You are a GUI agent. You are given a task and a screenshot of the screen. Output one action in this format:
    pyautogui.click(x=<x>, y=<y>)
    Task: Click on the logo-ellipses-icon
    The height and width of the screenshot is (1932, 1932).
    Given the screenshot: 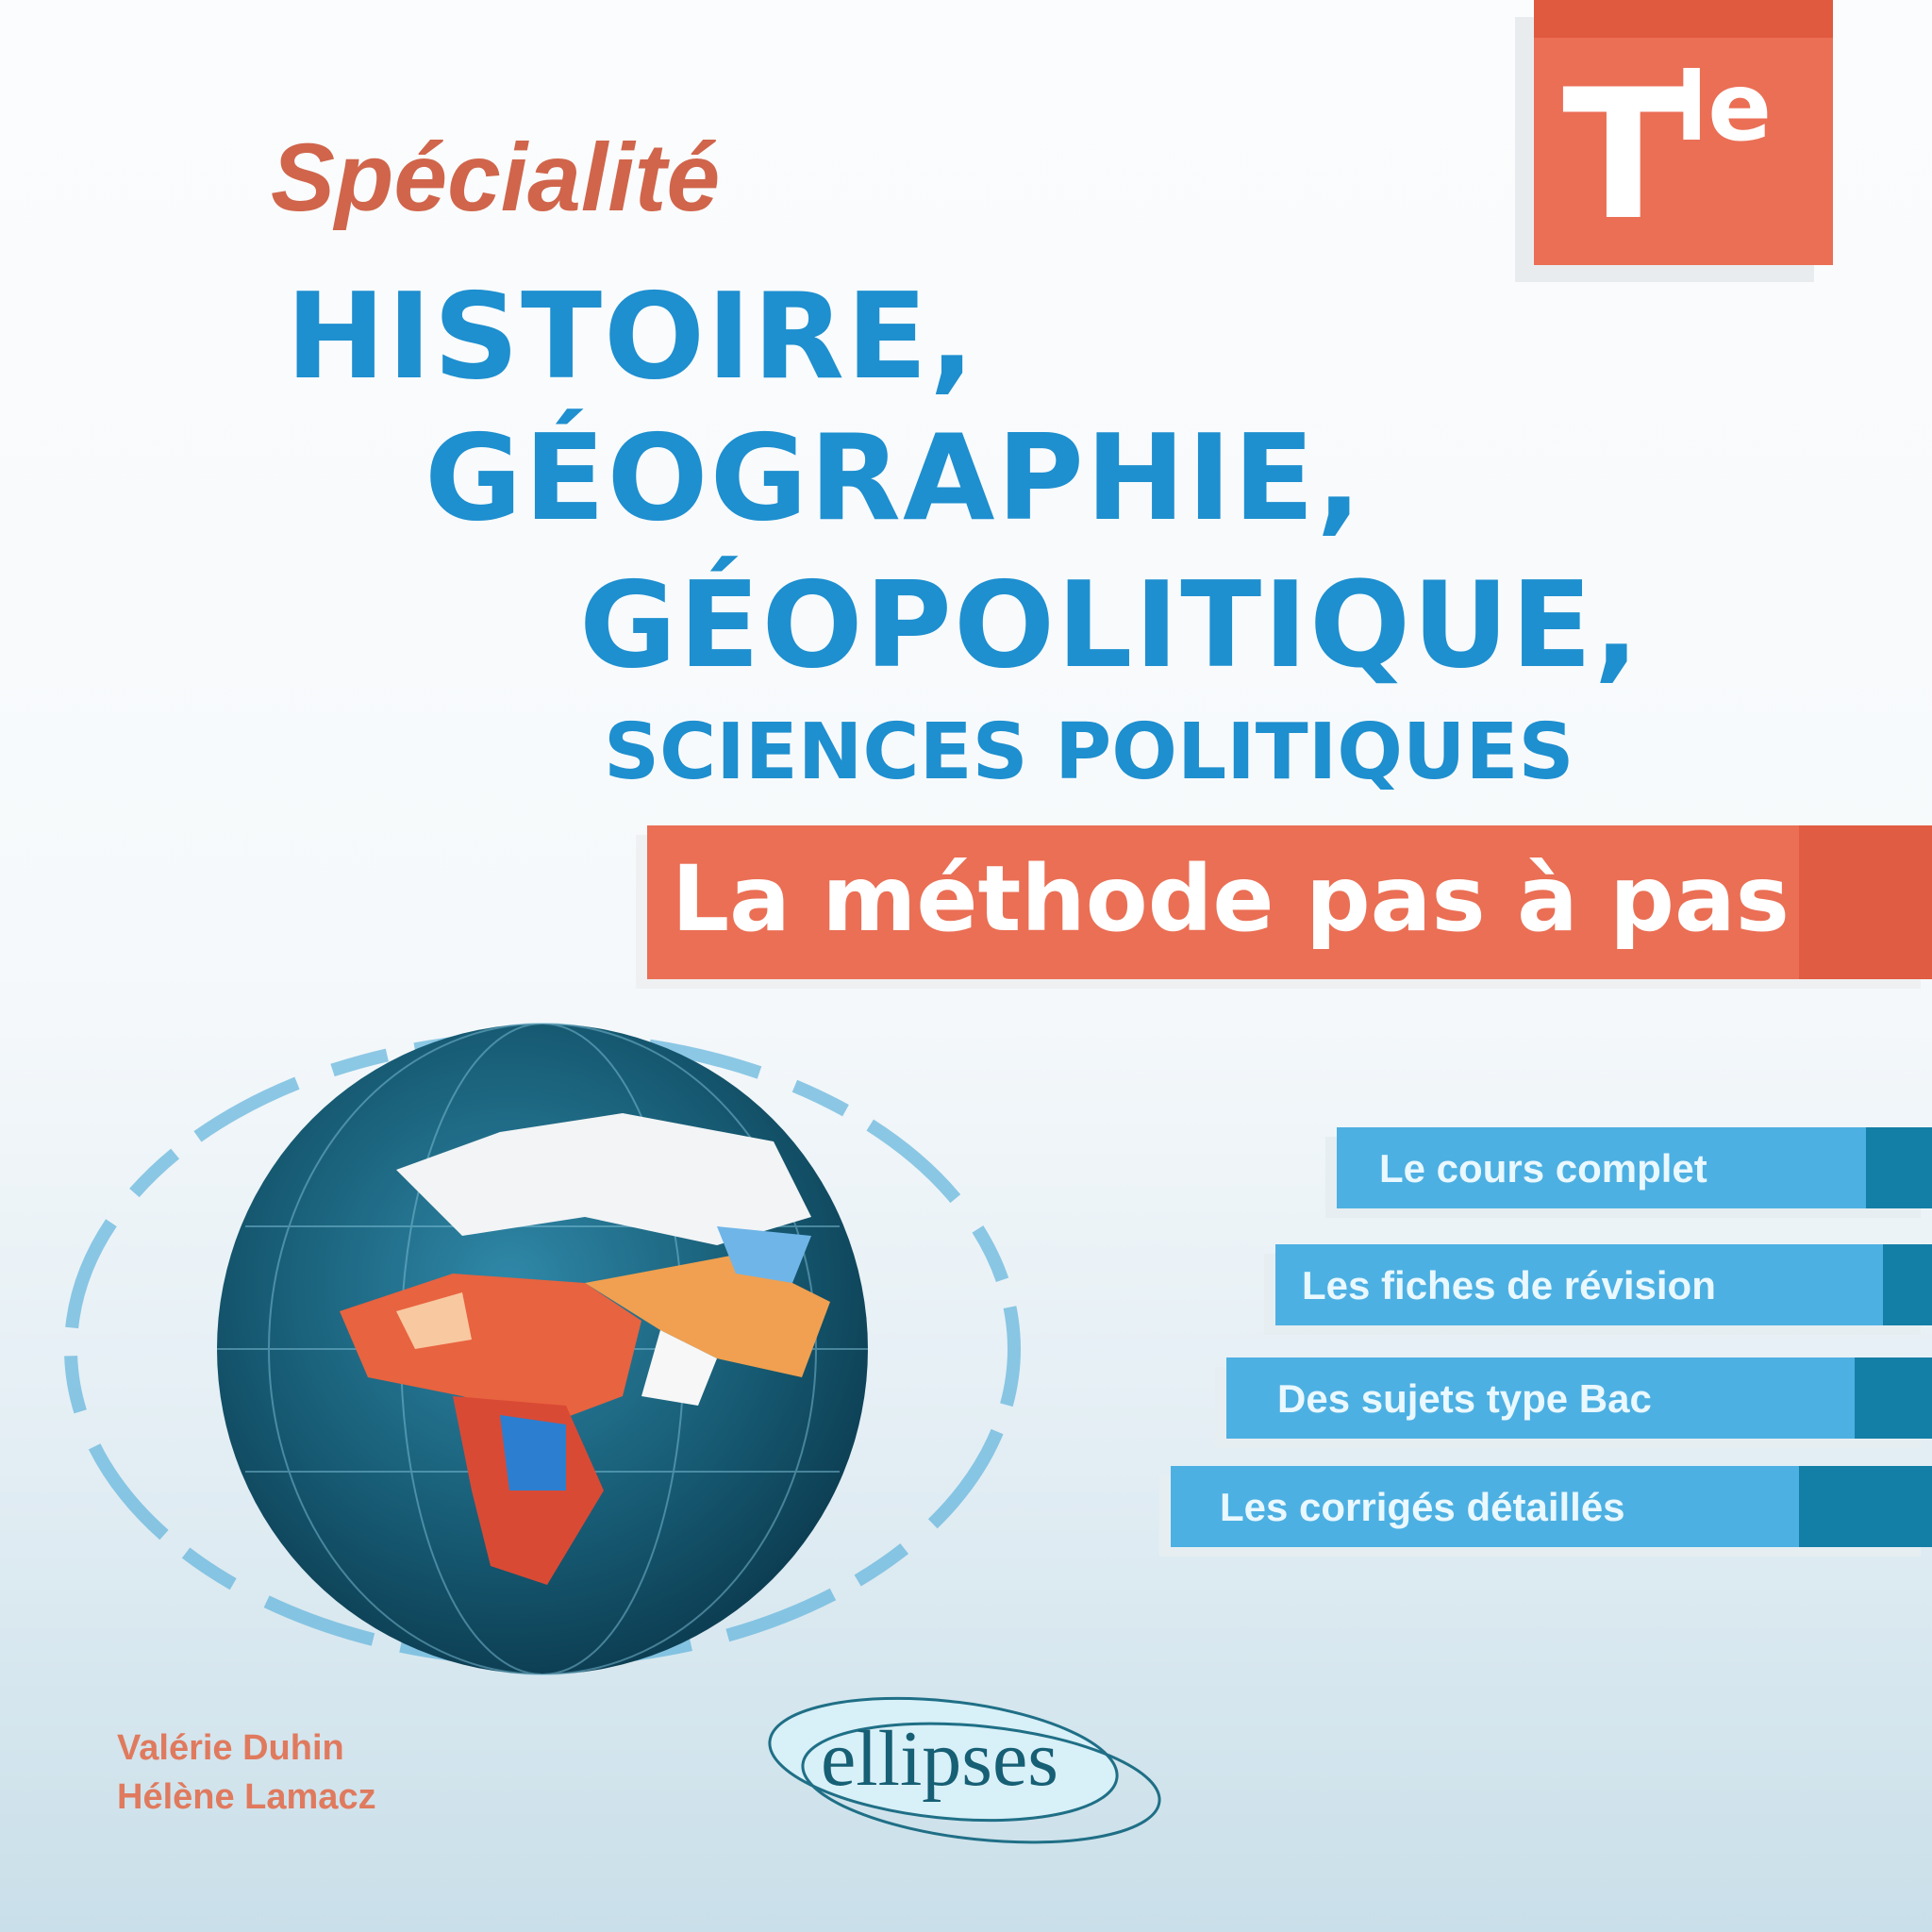 What is the action you would take?
    pyautogui.click(x=964, y=1770)
    